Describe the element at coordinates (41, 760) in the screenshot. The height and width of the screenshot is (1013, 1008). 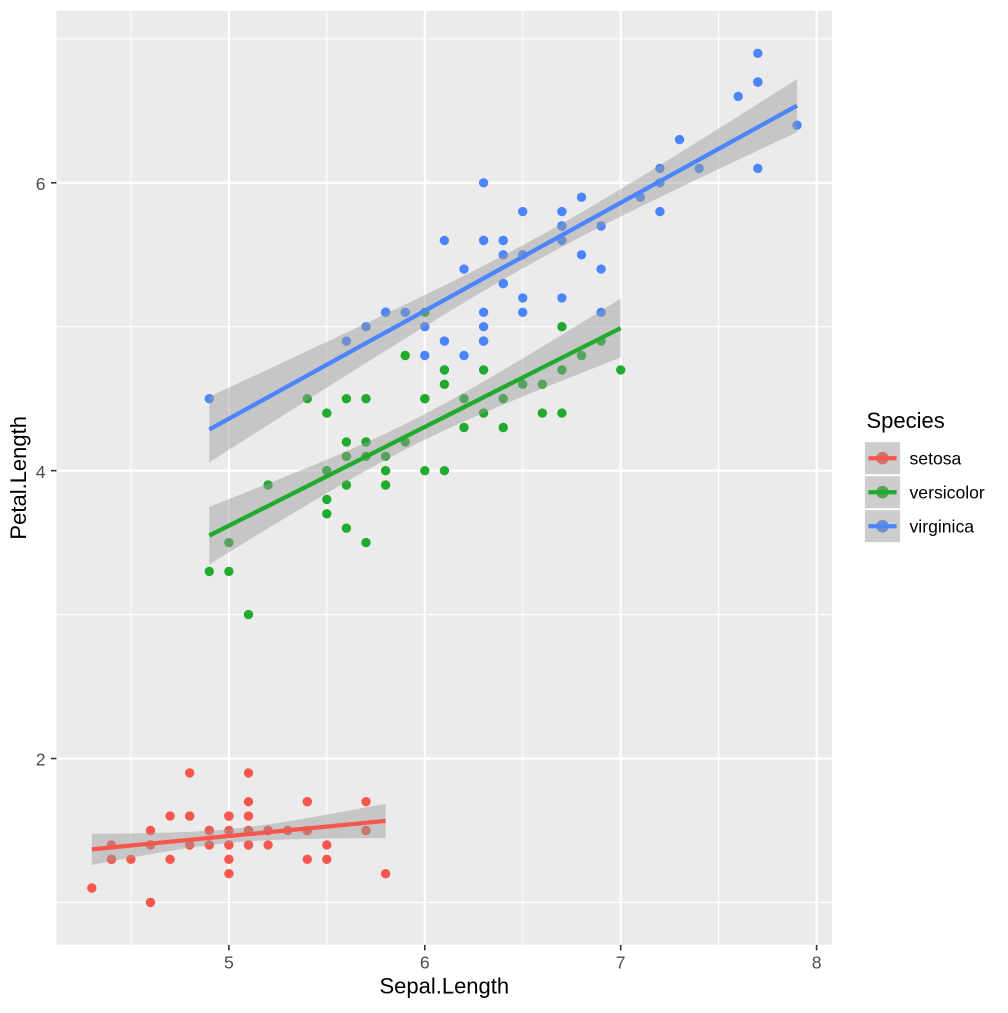
I see `svg-text: 2` at that location.